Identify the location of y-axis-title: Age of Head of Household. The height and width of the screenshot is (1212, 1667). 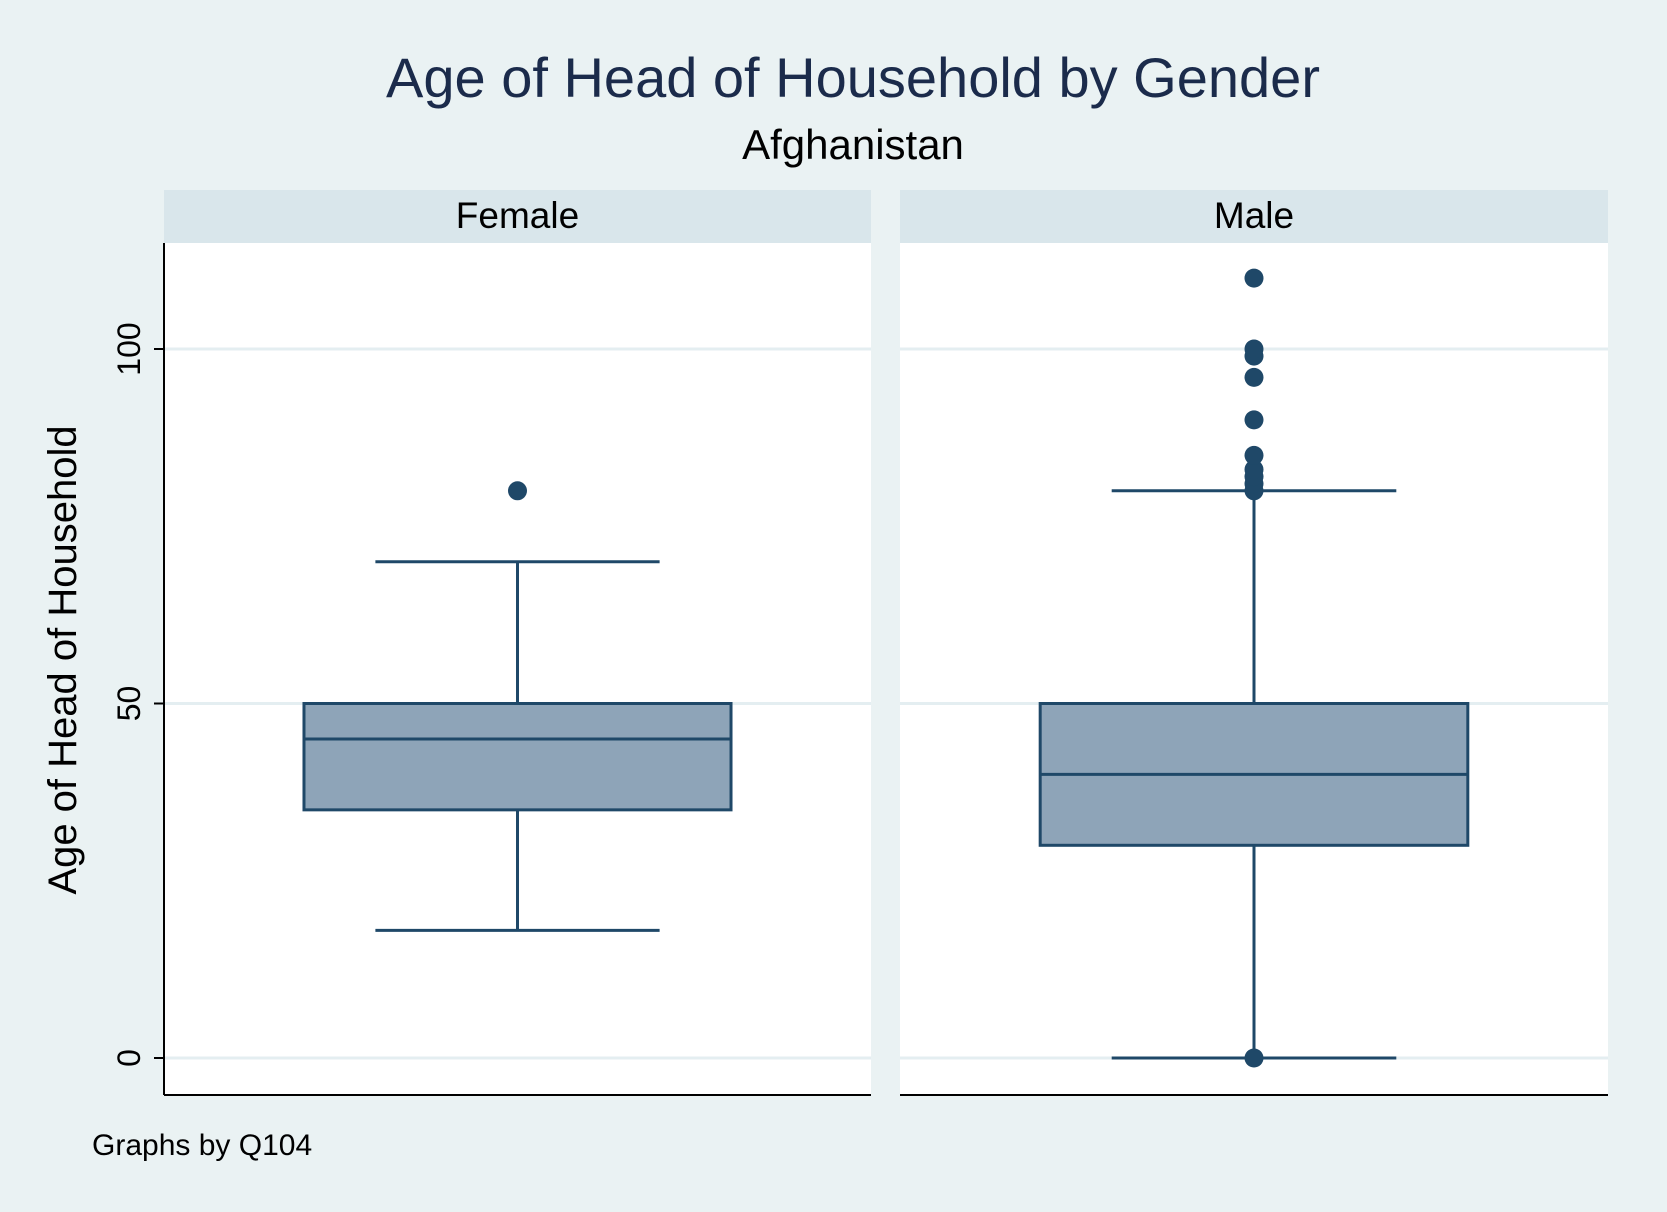
(63, 659).